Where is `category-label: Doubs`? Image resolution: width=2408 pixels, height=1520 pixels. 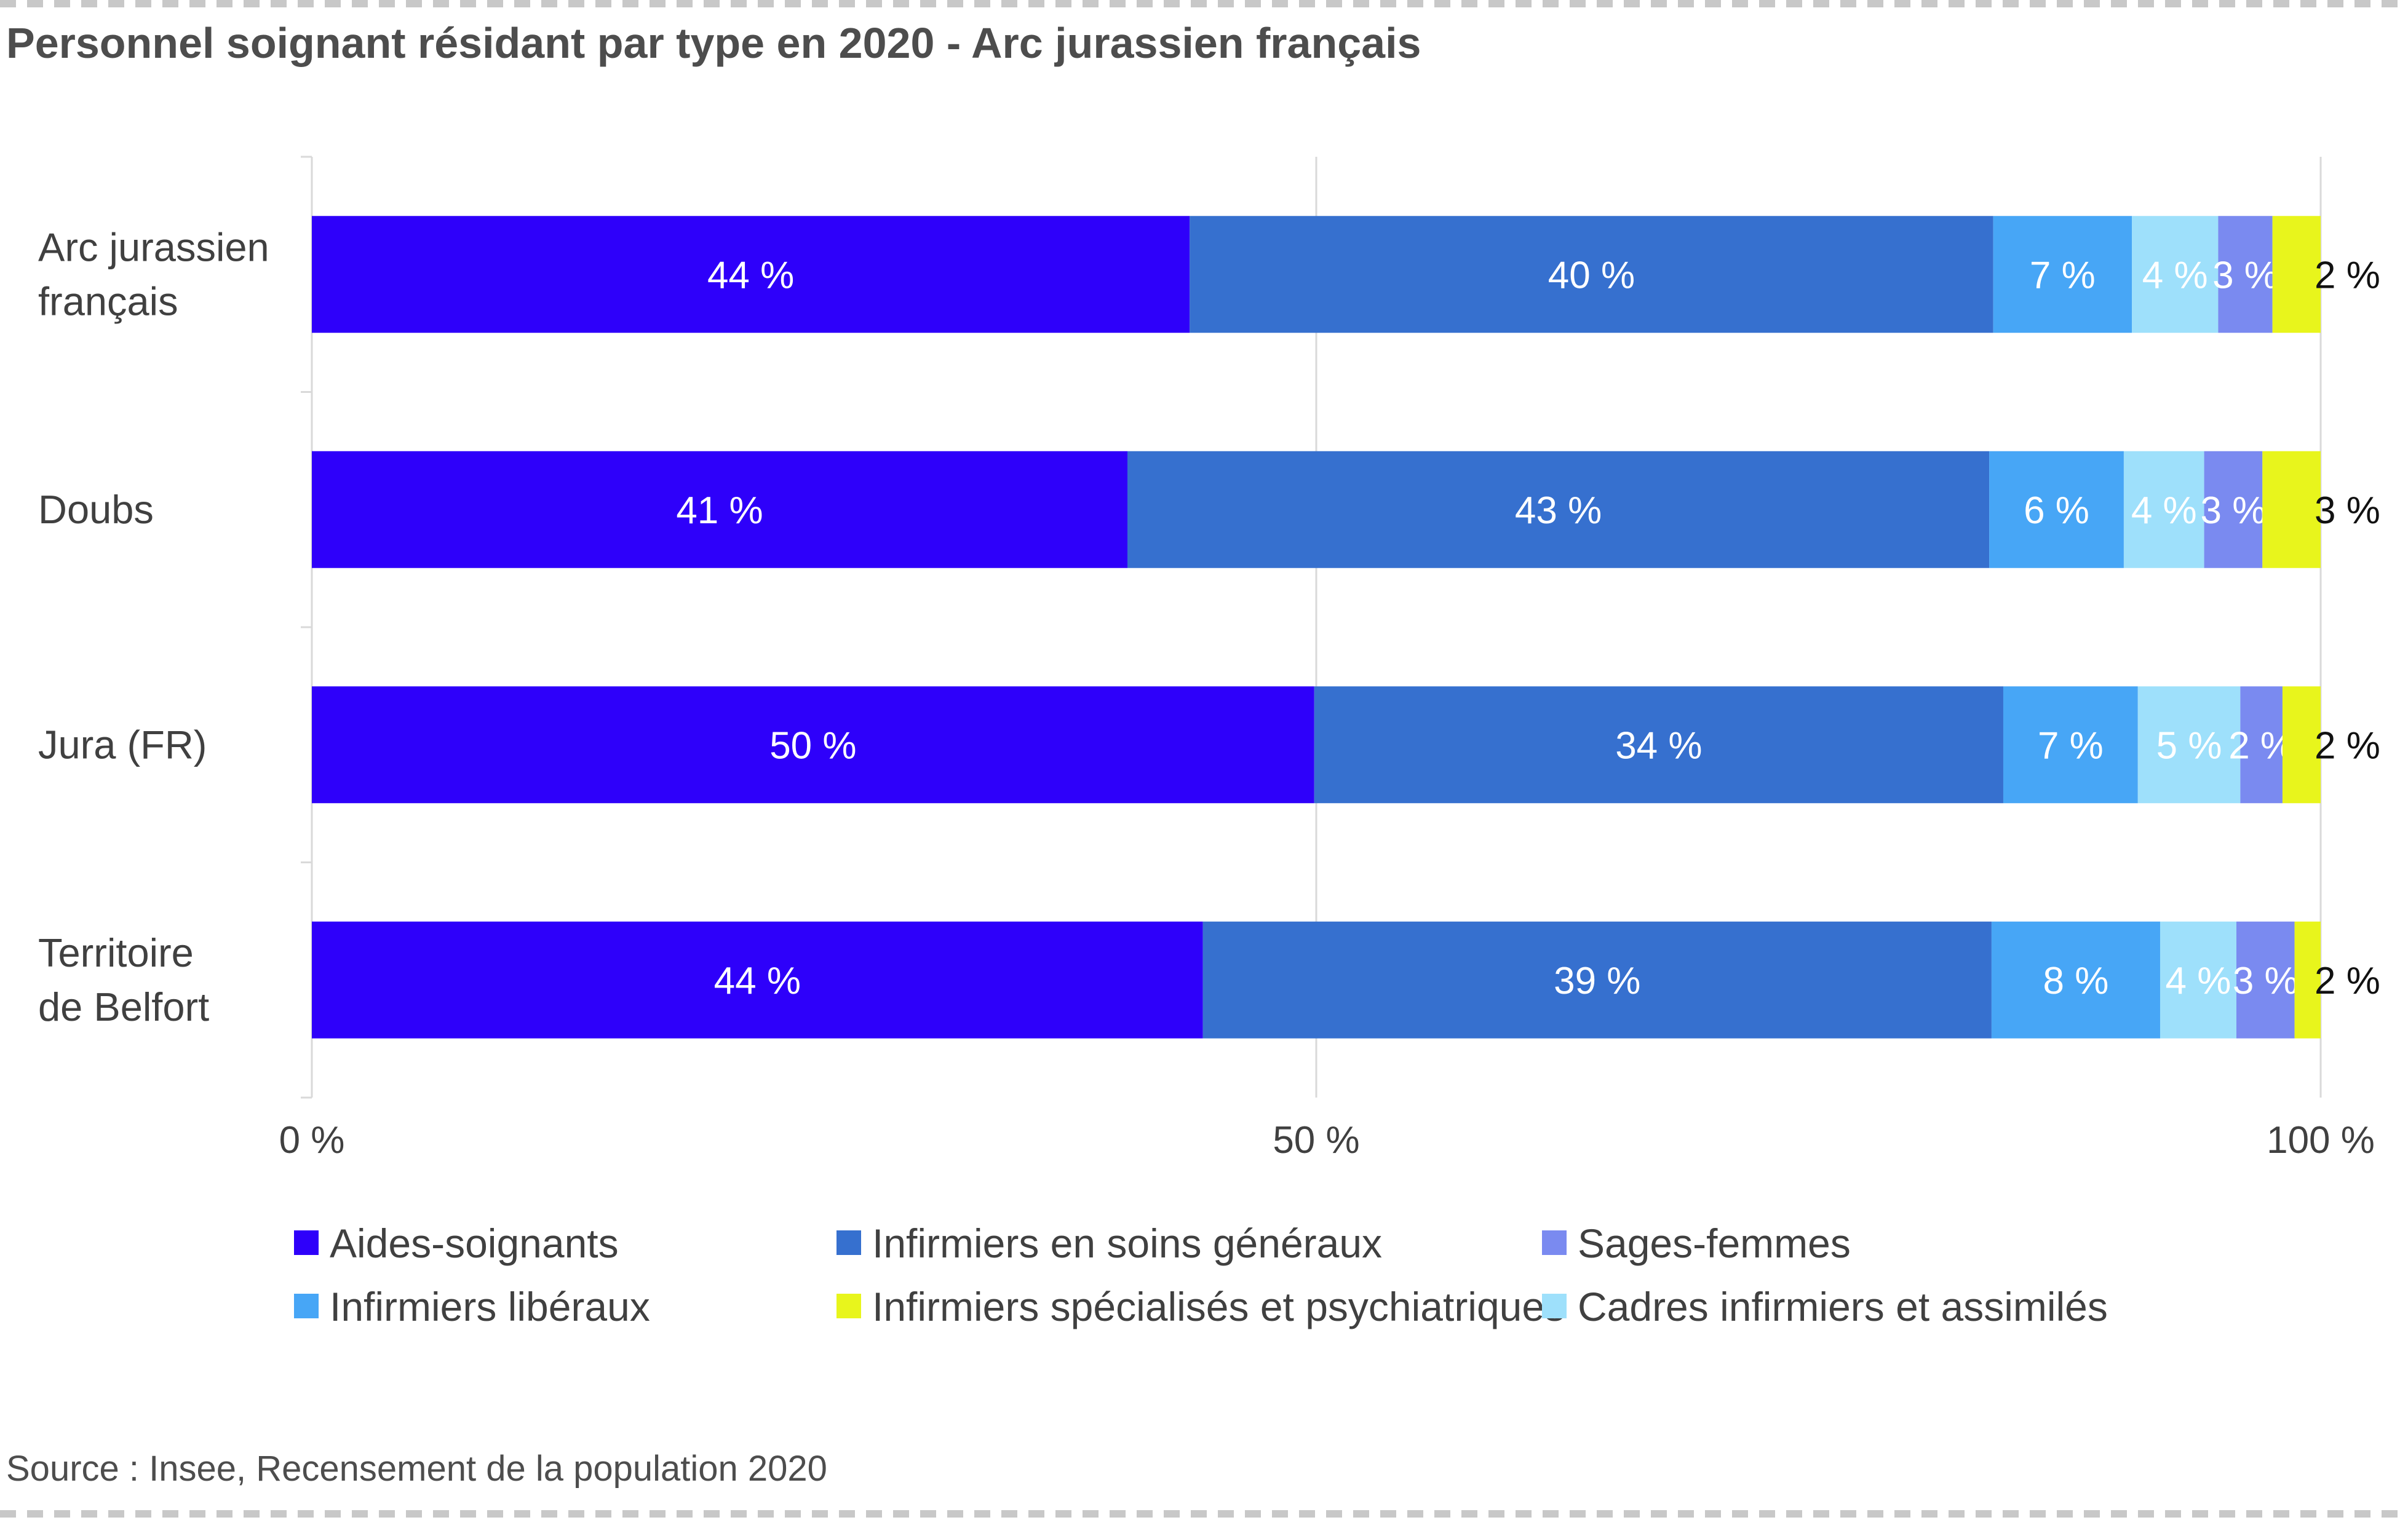
category-label: Doubs is located at coordinates (96, 510).